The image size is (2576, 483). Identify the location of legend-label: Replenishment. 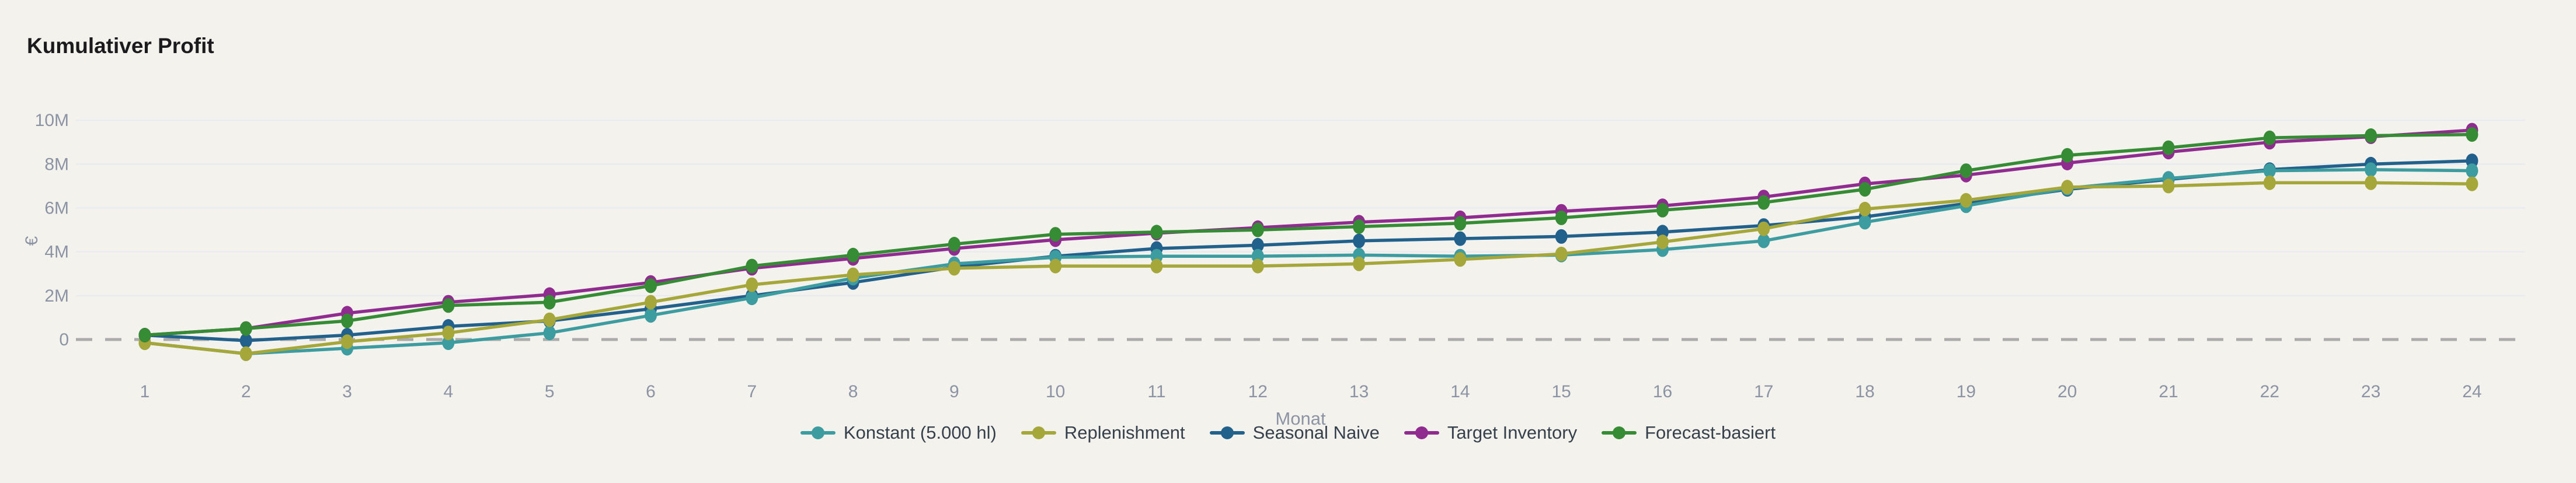
(1124, 432).